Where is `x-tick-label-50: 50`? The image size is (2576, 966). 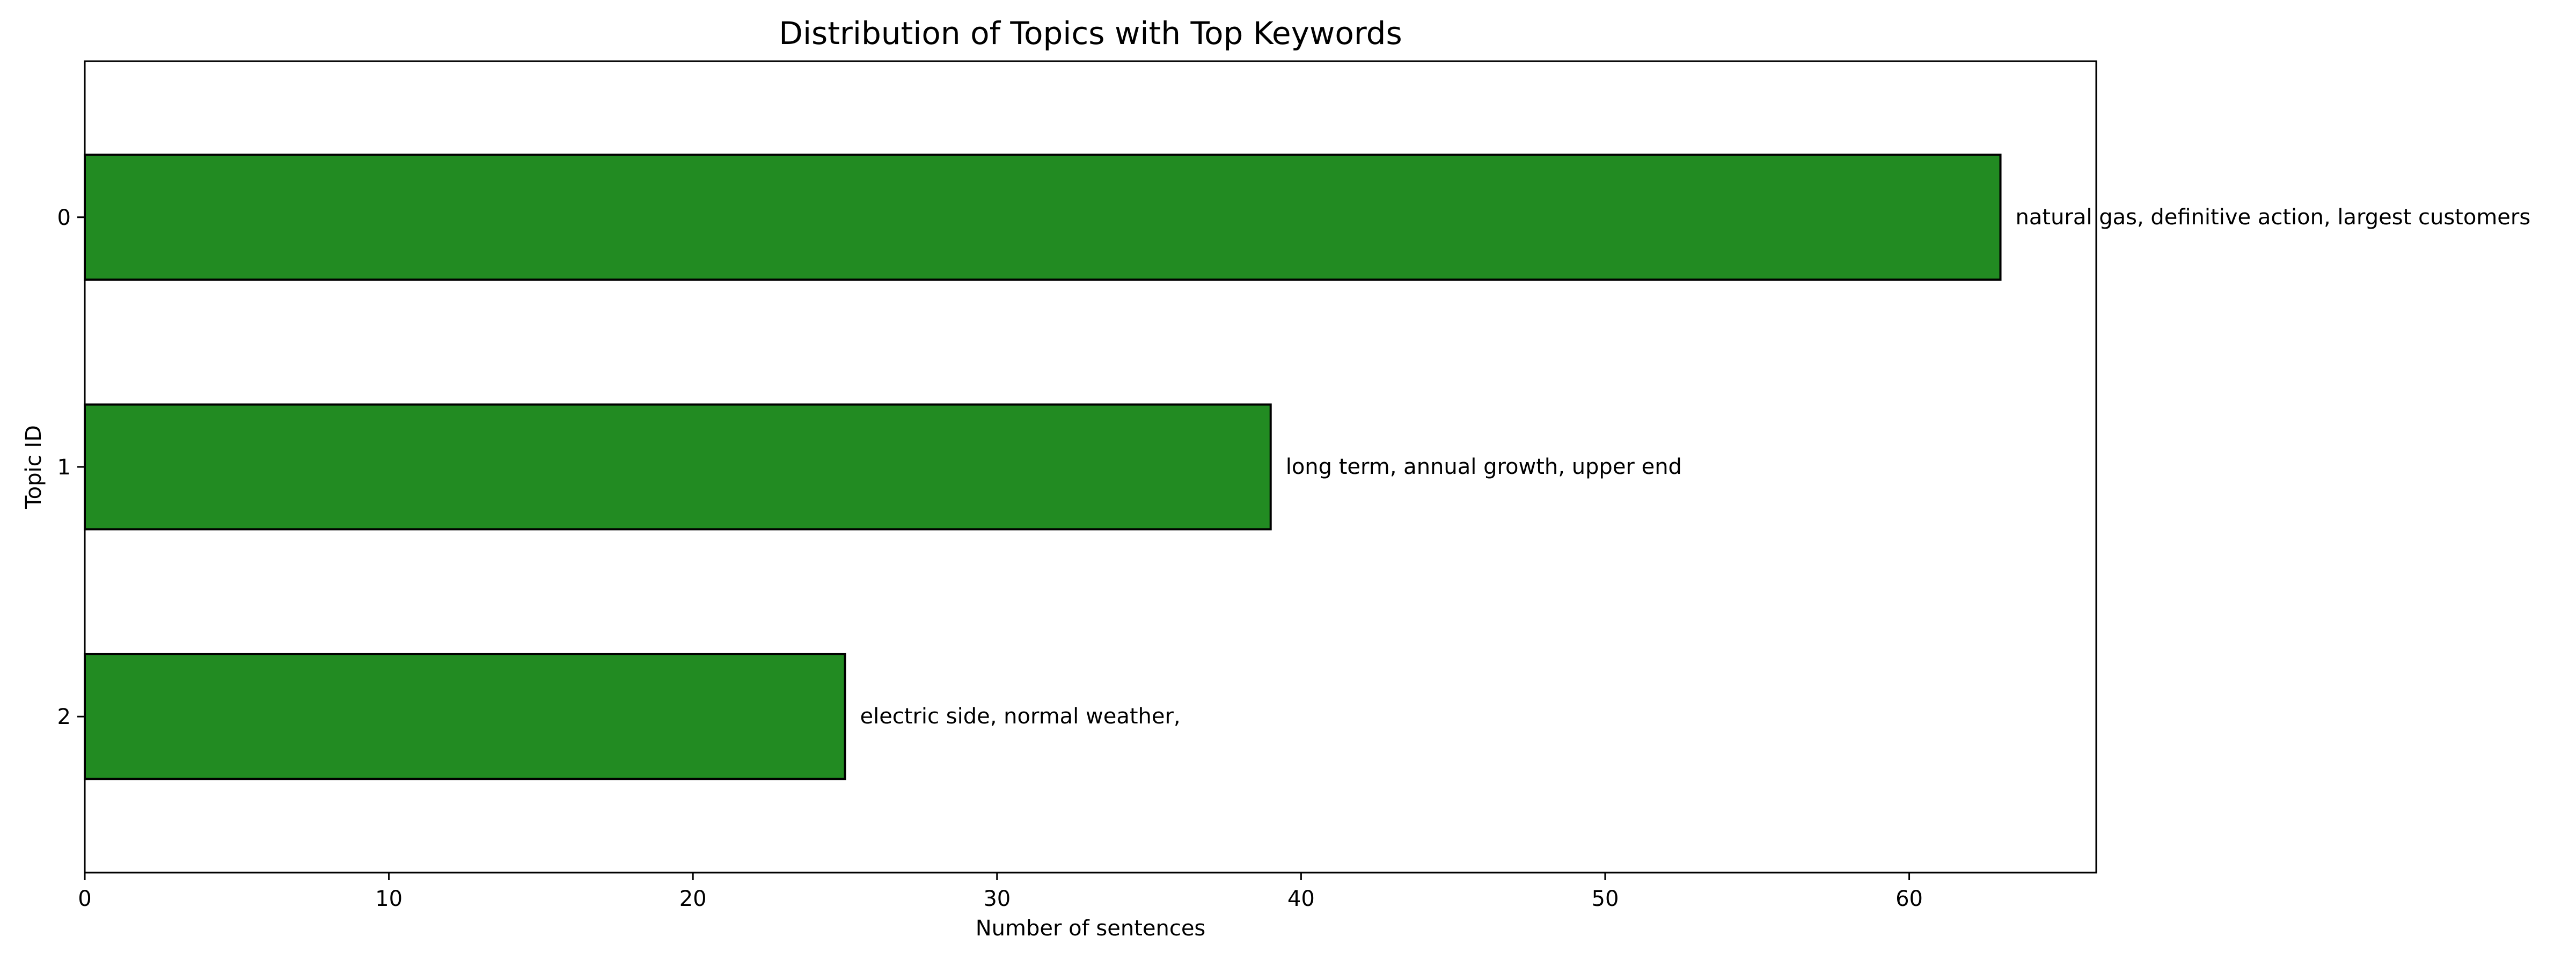 x-tick-label-50: 50 is located at coordinates (1605, 899).